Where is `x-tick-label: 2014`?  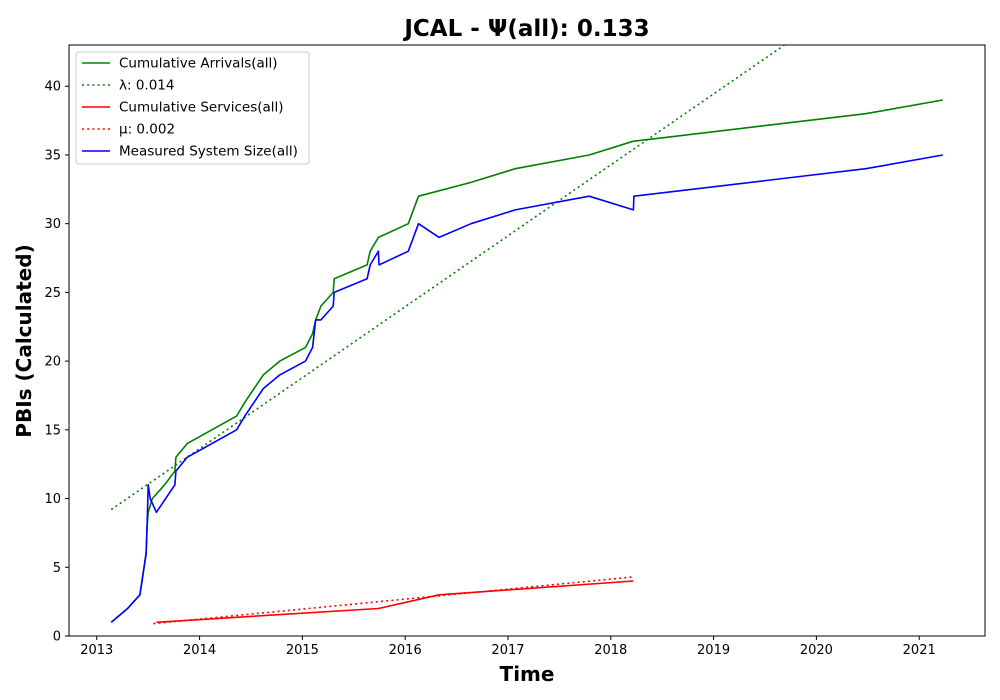
x-tick-label: 2014 is located at coordinates (199, 650).